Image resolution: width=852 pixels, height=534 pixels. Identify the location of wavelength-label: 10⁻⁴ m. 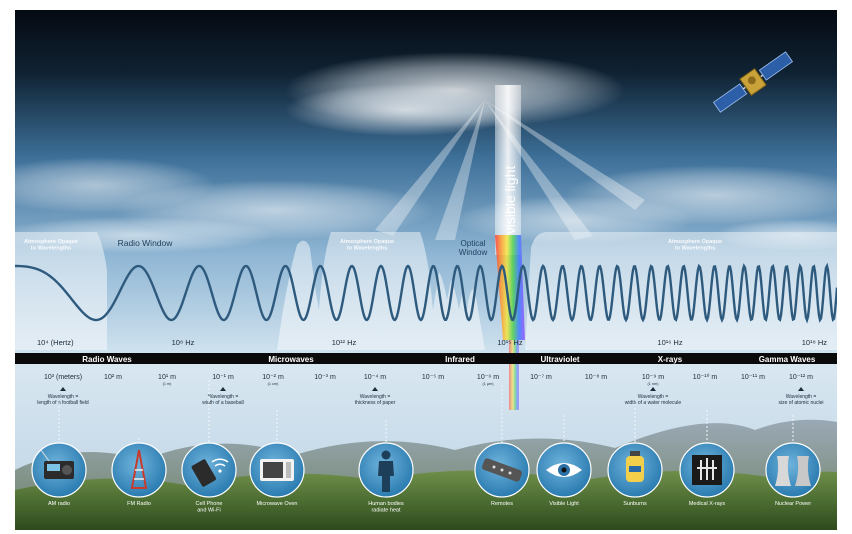
(375, 377).